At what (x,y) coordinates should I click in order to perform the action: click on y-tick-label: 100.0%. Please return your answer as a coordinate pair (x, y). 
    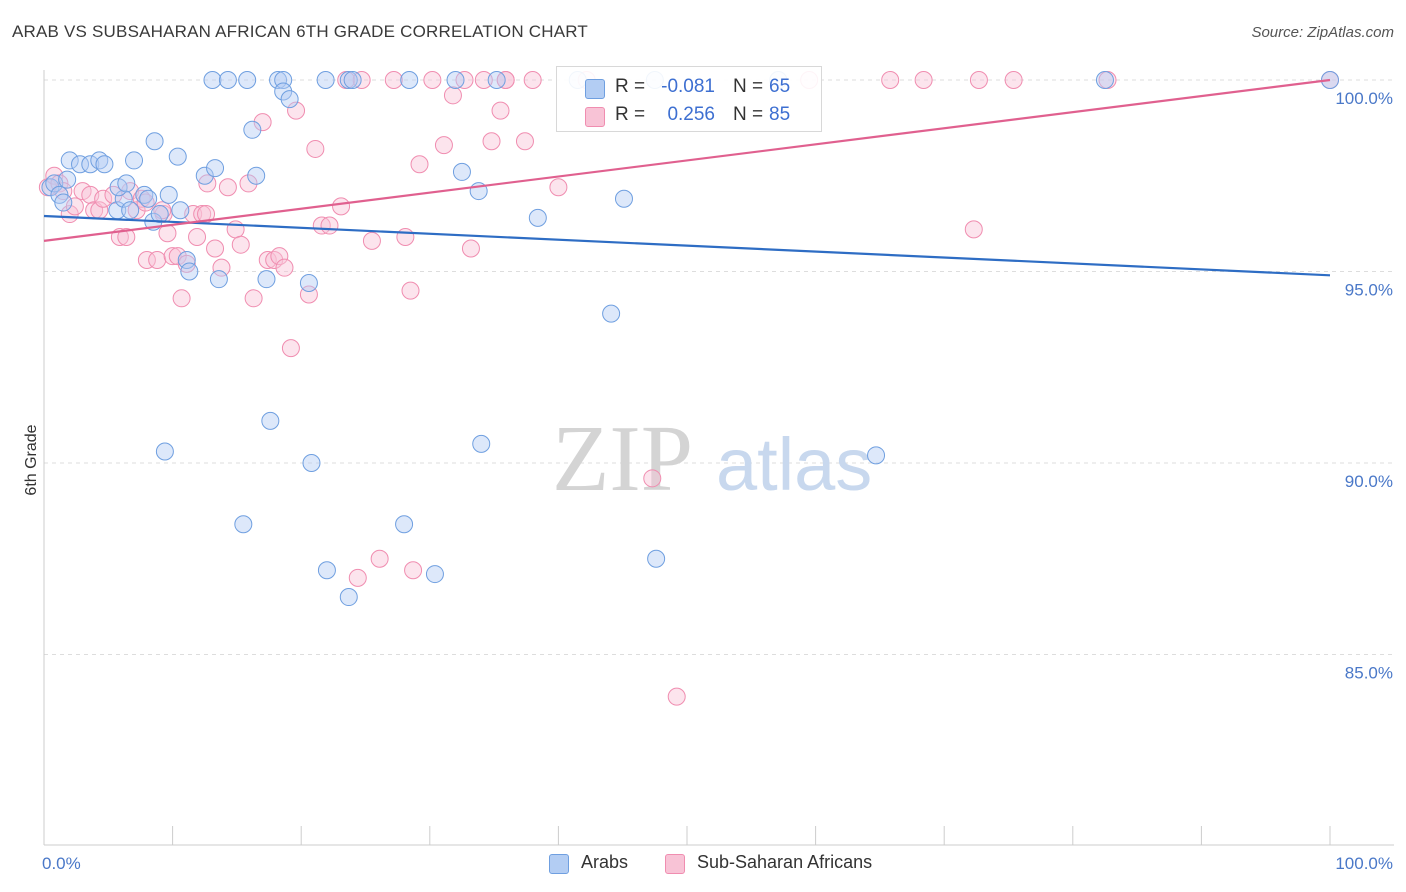
    Looking at the image, I should click on (1364, 98).